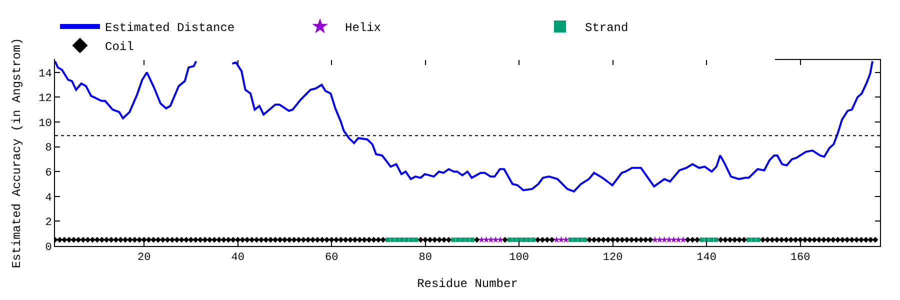  What do you see at coordinates (48, 148) in the screenshot?
I see `y-tick-label: 8` at bounding box center [48, 148].